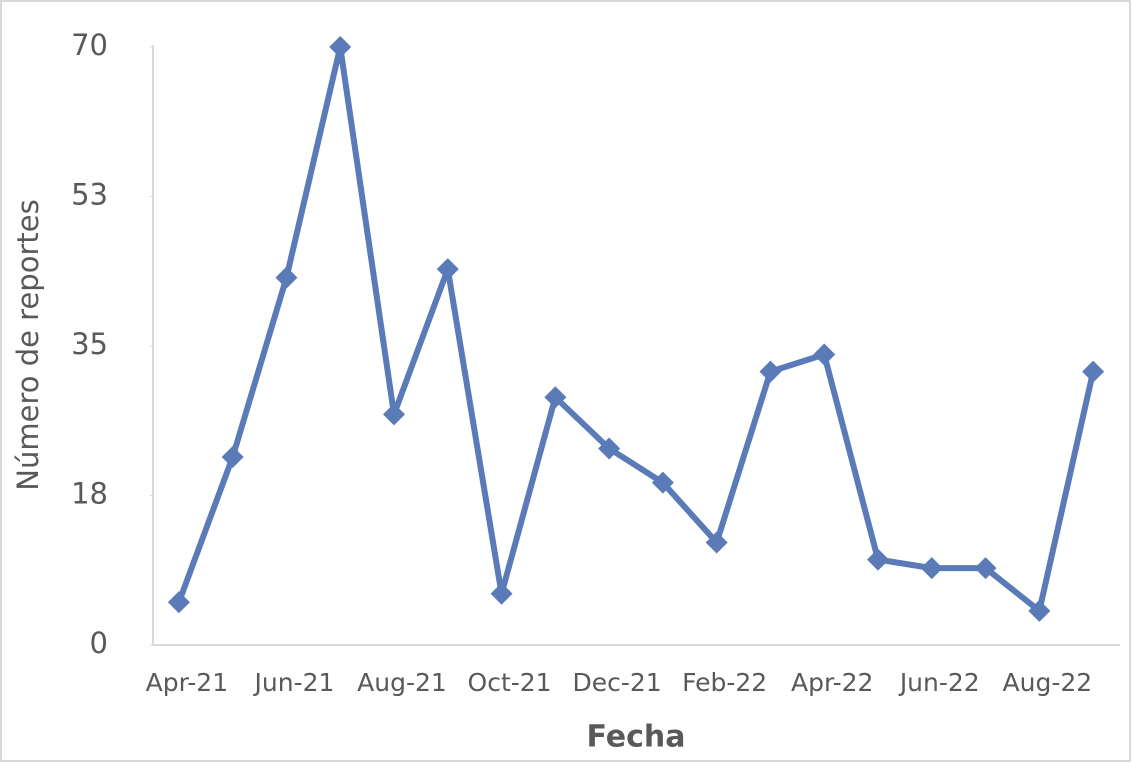 This screenshot has width=1132, height=763. What do you see at coordinates (89, 494) in the screenshot?
I see `y-tick-label: 18` at bounding box center [89, 494].